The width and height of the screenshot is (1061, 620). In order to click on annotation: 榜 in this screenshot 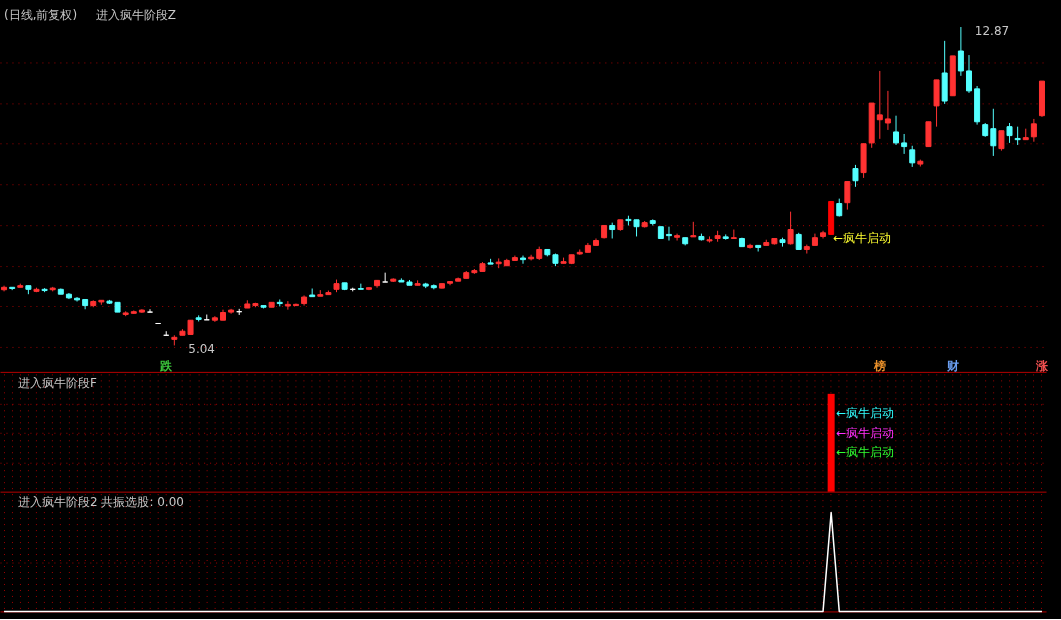, I will do `click(879, 365)`.